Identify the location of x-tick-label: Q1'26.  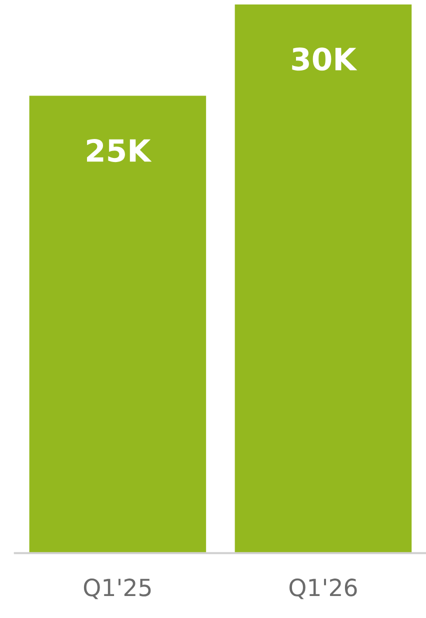
(323, 589).